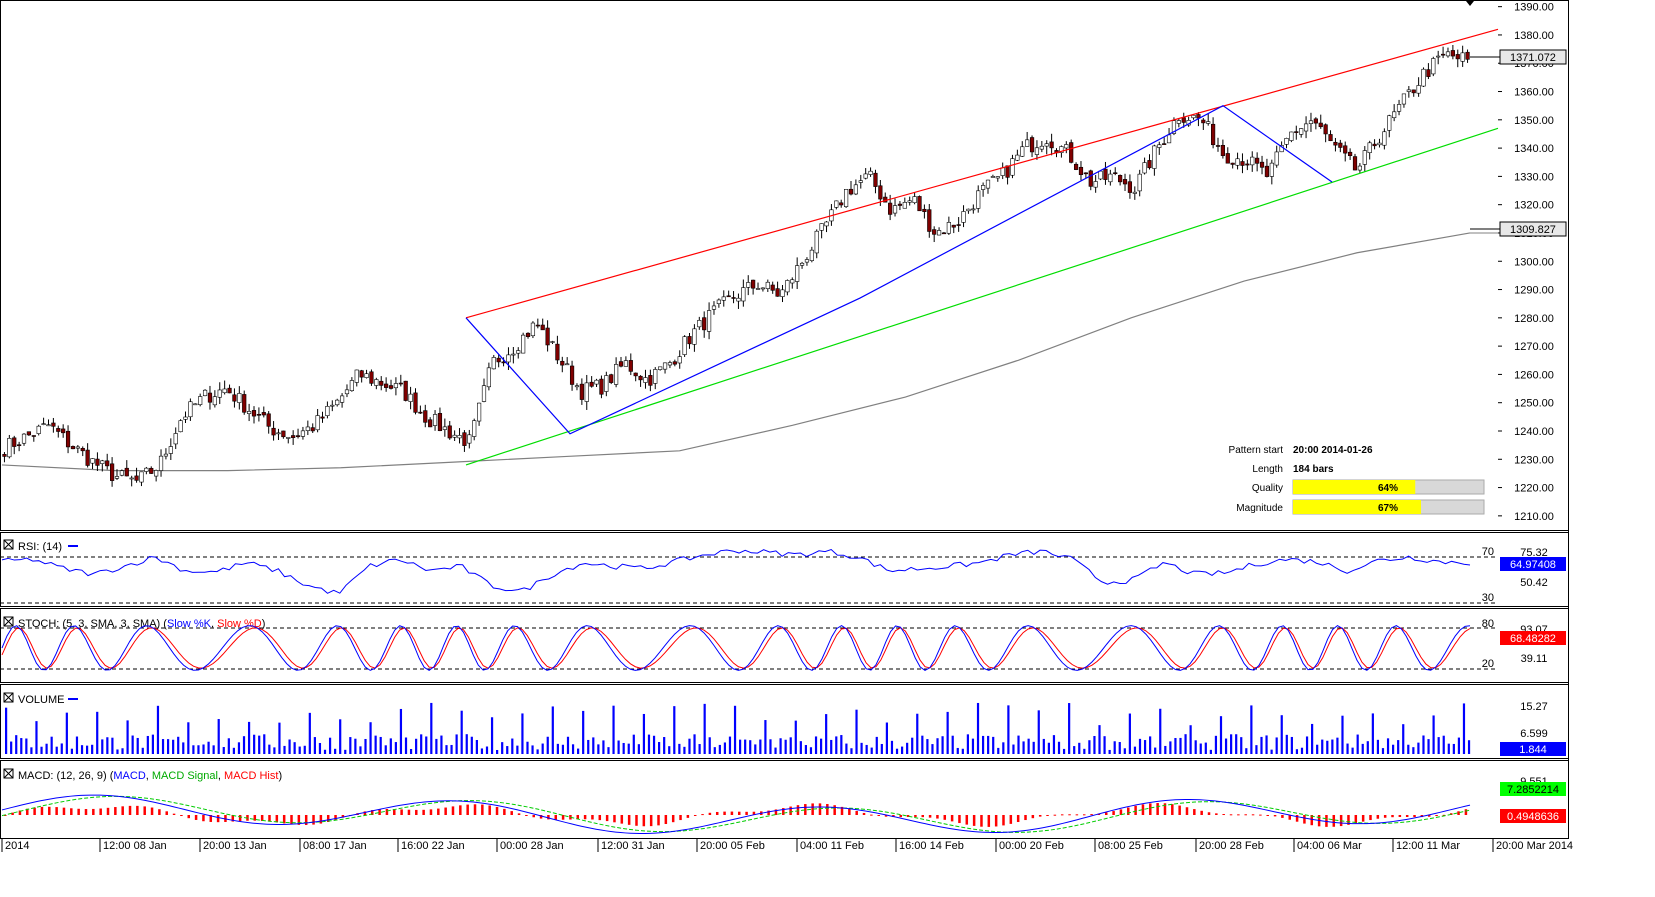  What do you see at coordinates (736, 814) in the screenshot?
I see `macd-polyline` at bounding box center [736, 814].